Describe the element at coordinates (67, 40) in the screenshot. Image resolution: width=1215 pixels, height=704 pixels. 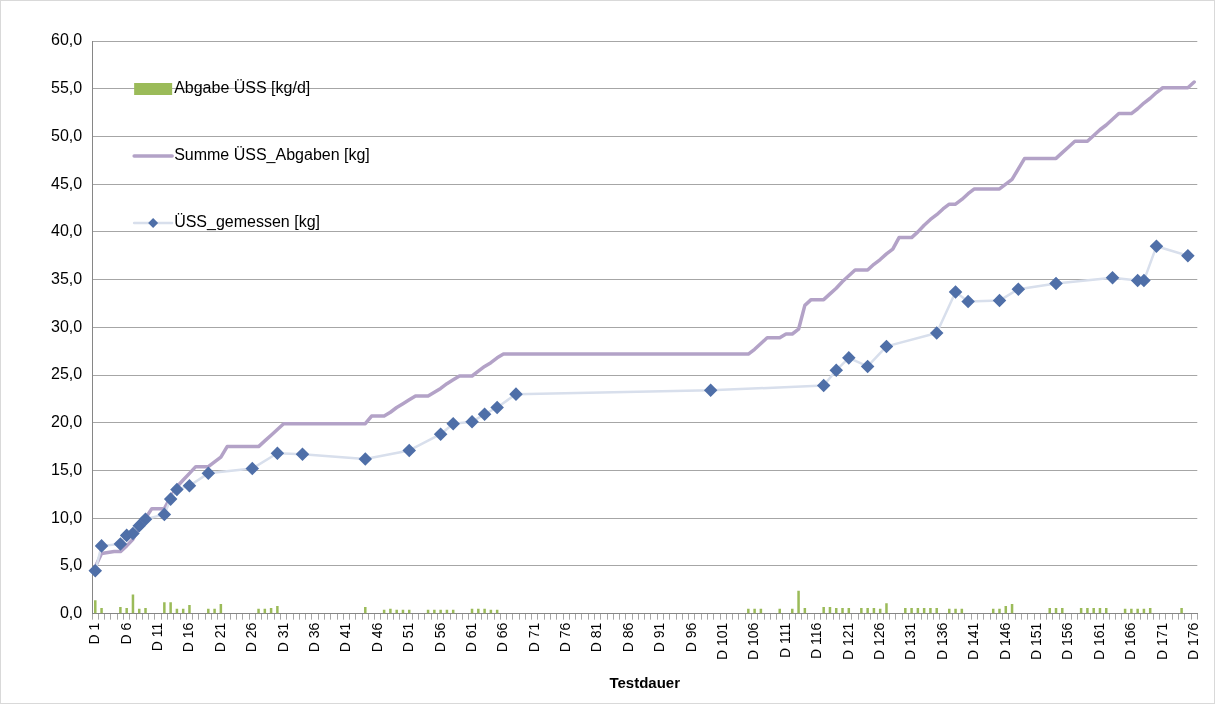
I see `y-tick-label: 60,0` at that location.